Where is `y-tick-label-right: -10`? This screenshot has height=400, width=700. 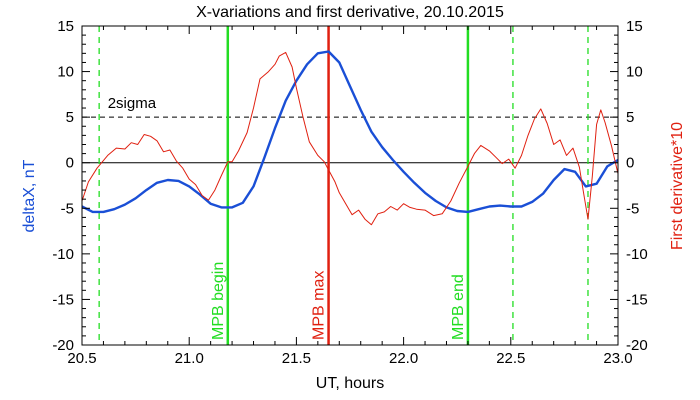
y-tick-label-right: -10 is located at coordinates (637, 254).